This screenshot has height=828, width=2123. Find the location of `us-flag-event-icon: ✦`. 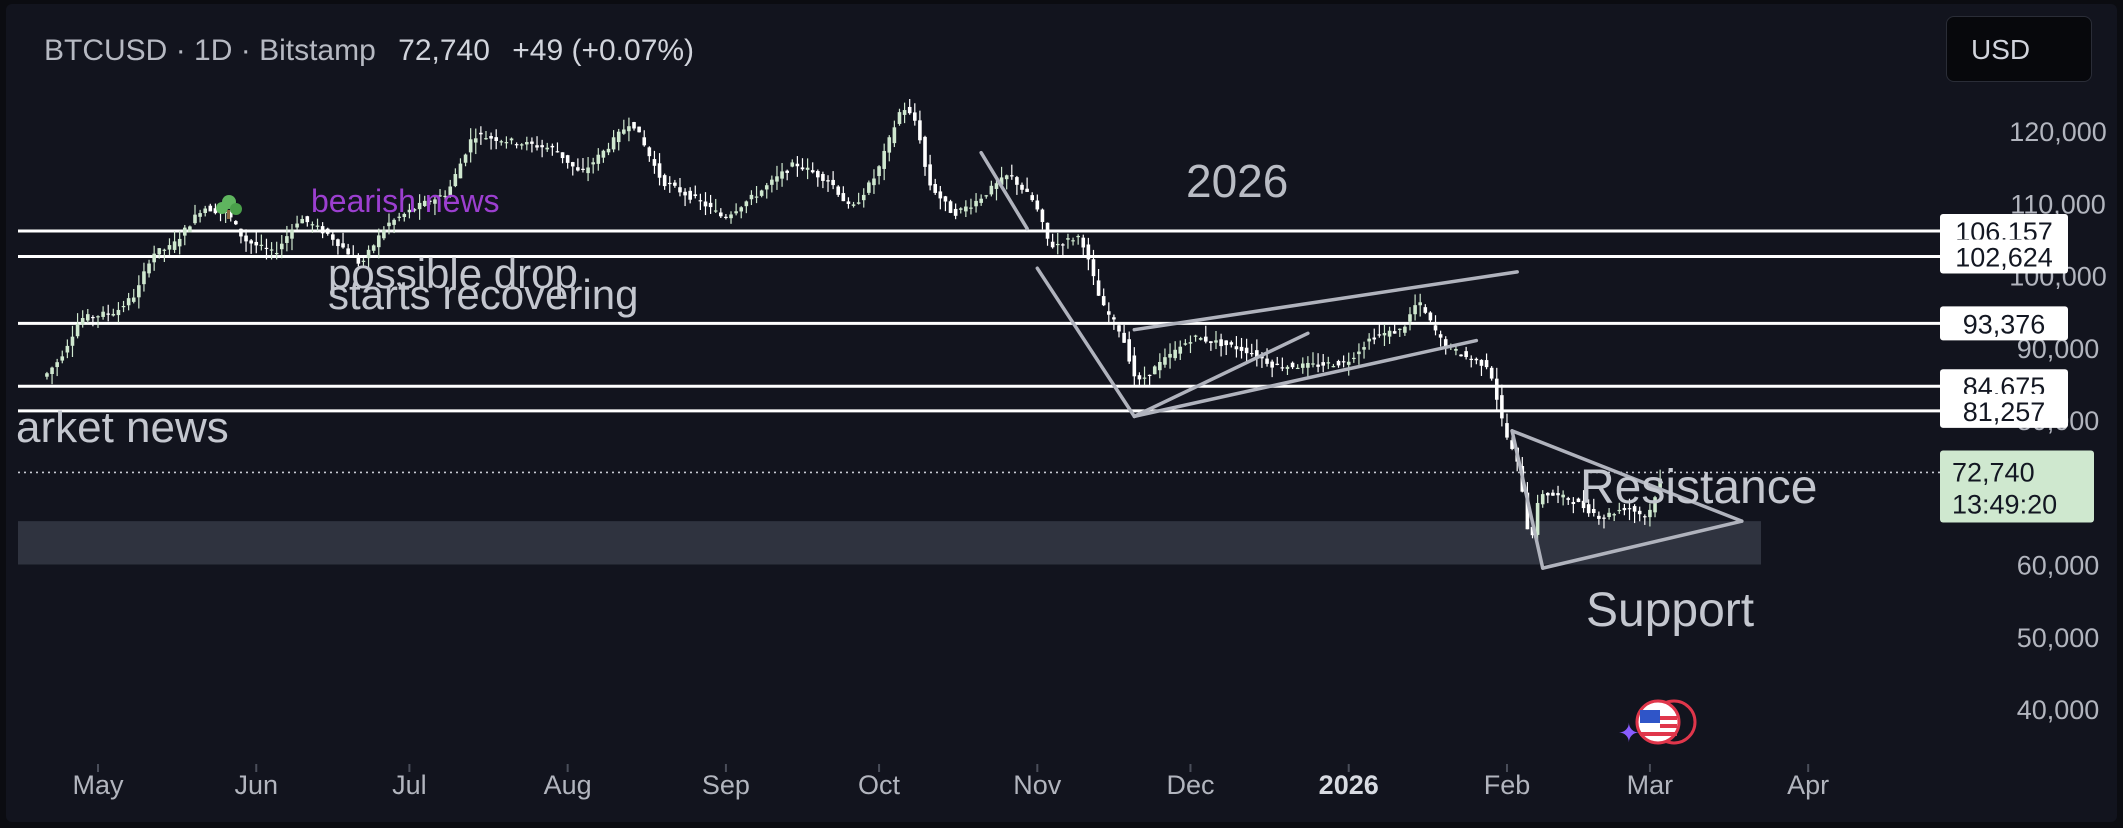

us-flag-event-icon: ✦ is located at coordinates (1657, 724).